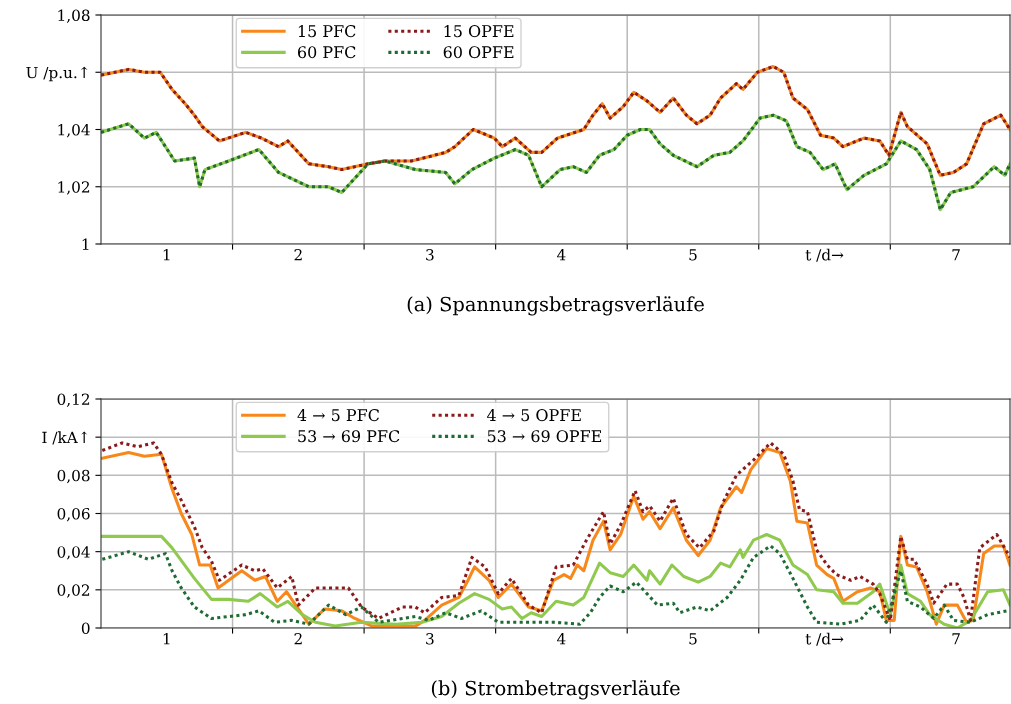 Image resolution: width=1011 pixels, height=704 pixels. What do you see at coordinates (74, 188) in the screenshot?
I see `y-tick-label: 1,02` at bounding box center [74, 188].